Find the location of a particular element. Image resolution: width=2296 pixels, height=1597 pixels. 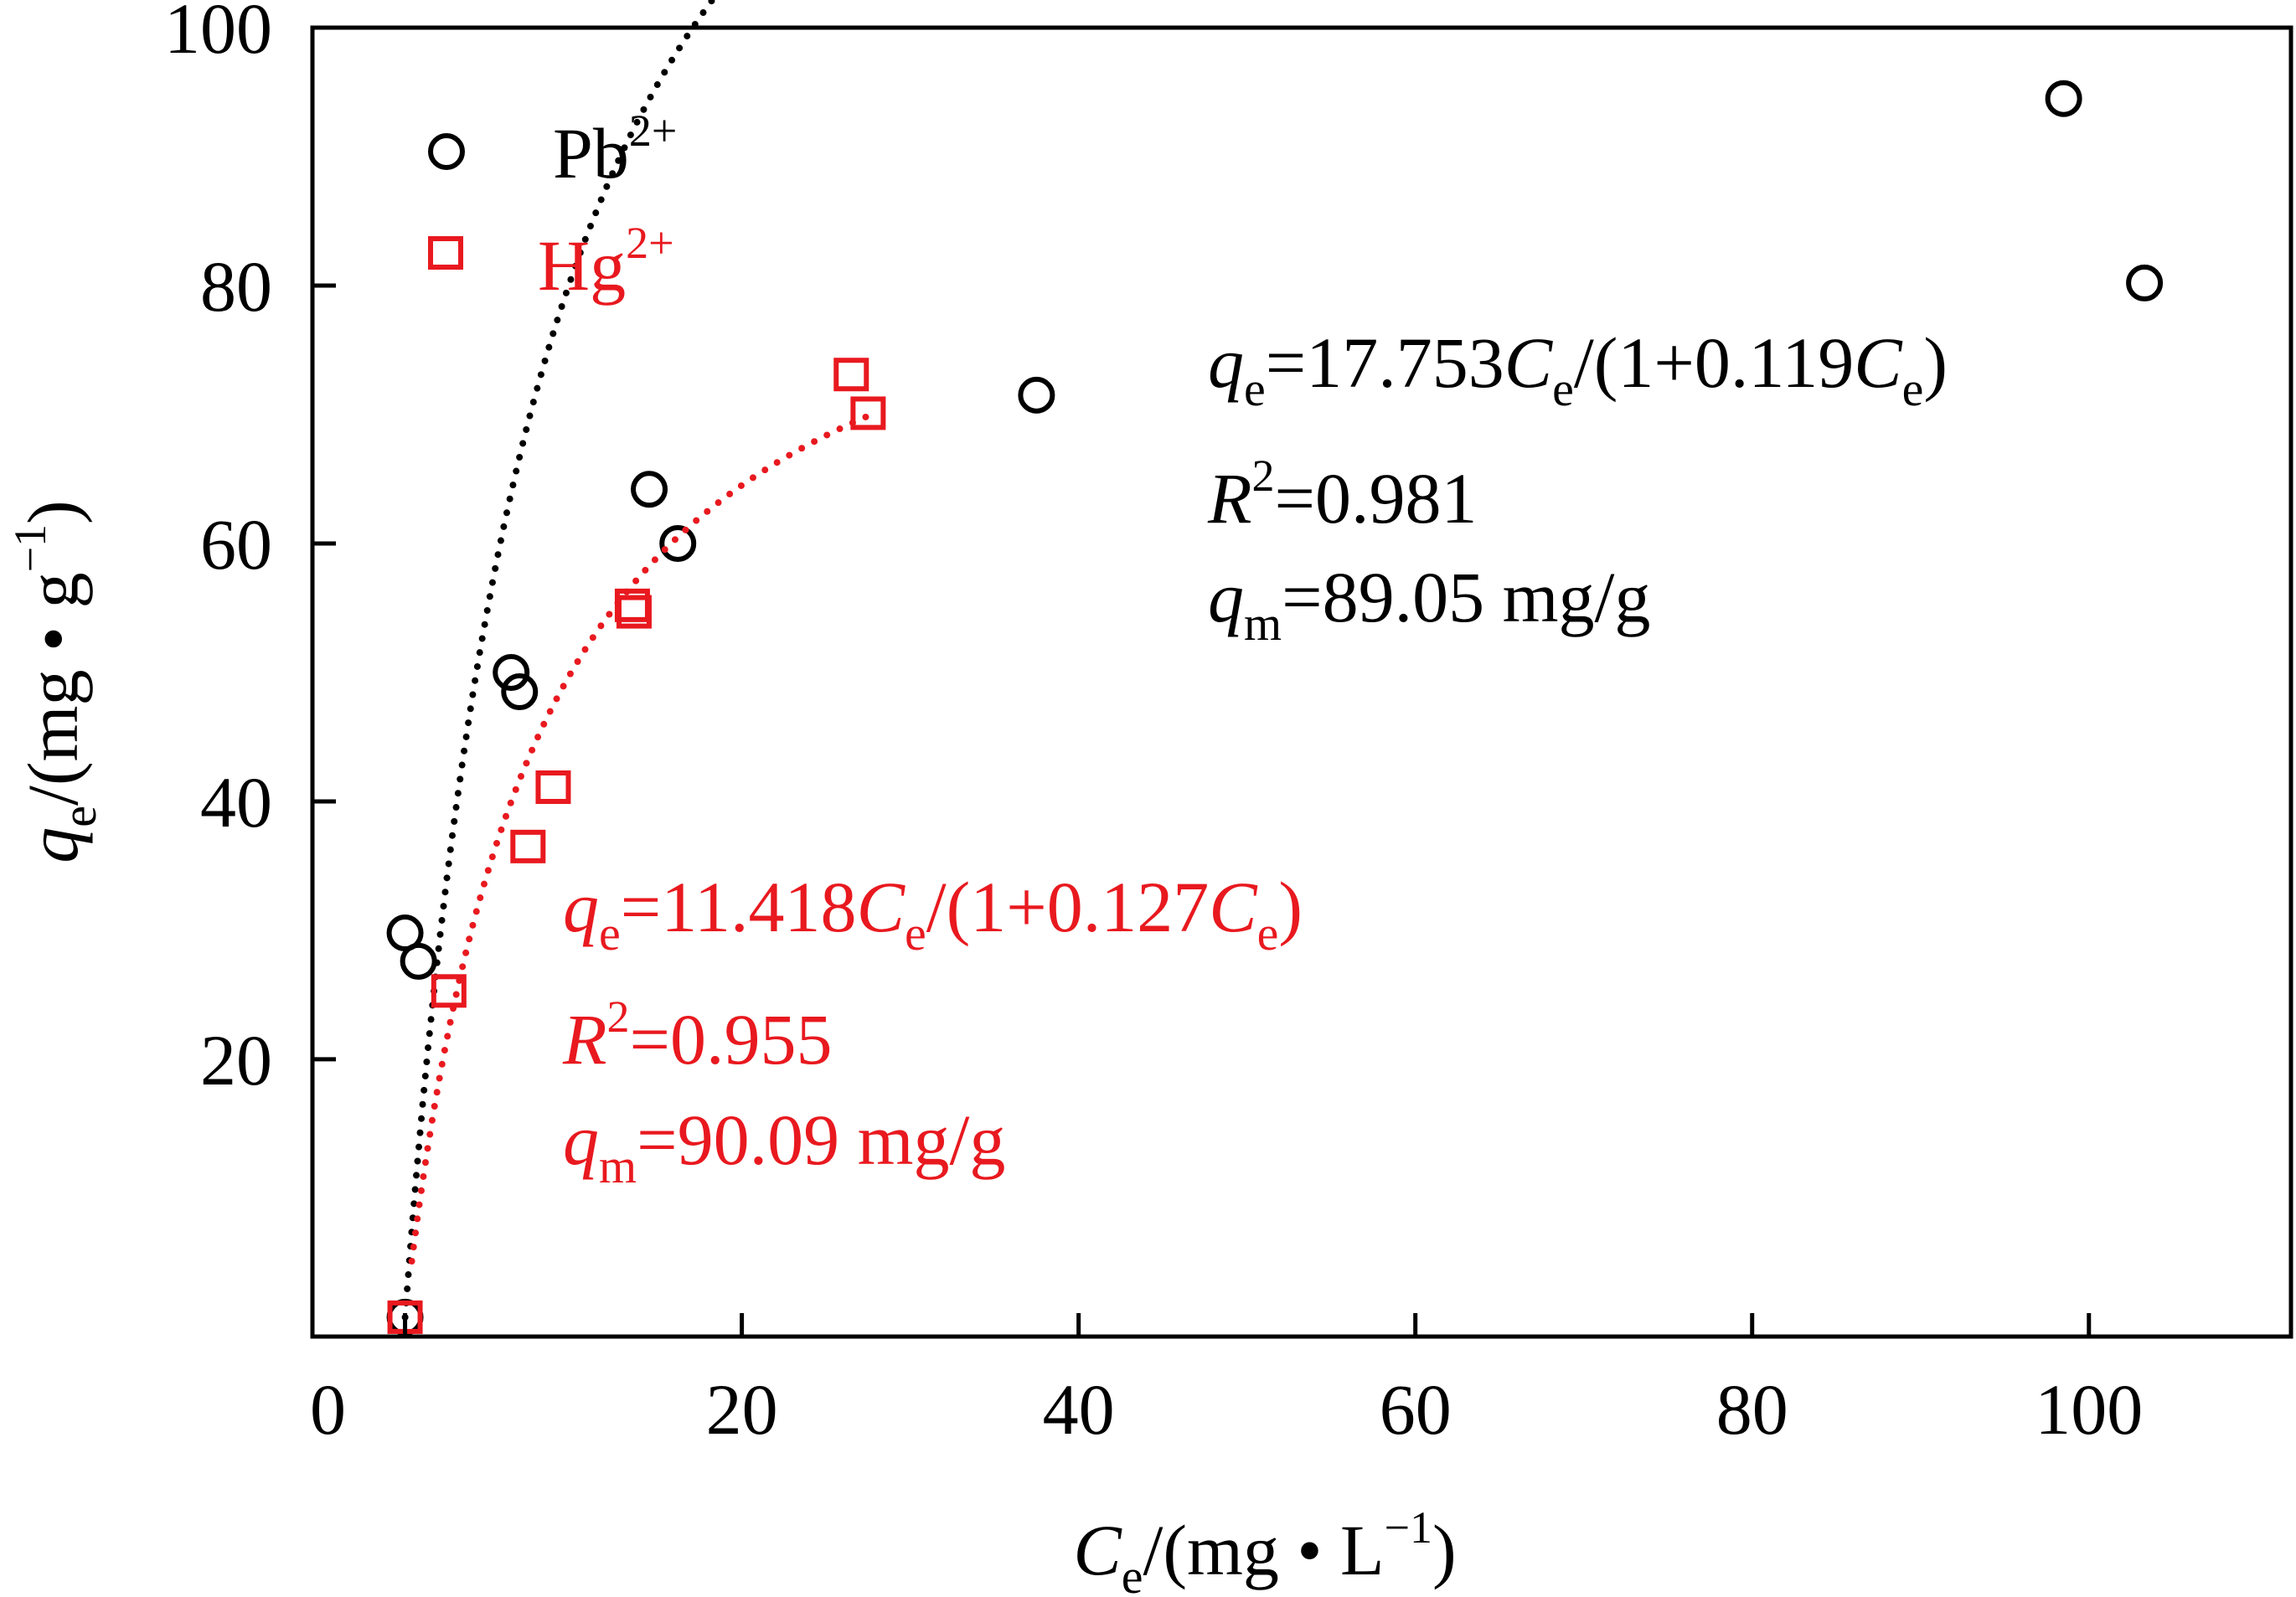

x-tick-label: 100 is located at coordinates (2089, 1409).